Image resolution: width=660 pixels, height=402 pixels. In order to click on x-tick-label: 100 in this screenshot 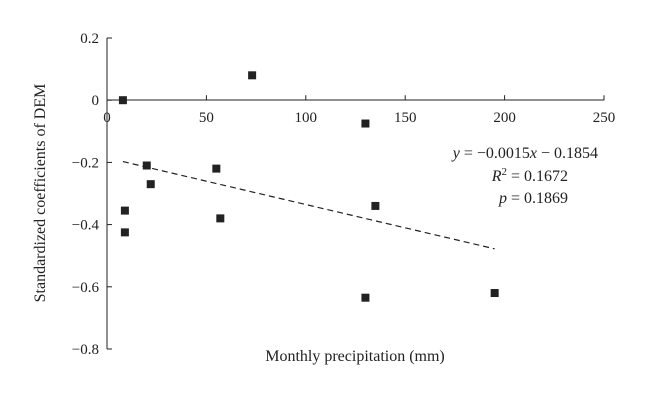, I will do `click(306, 118)`.